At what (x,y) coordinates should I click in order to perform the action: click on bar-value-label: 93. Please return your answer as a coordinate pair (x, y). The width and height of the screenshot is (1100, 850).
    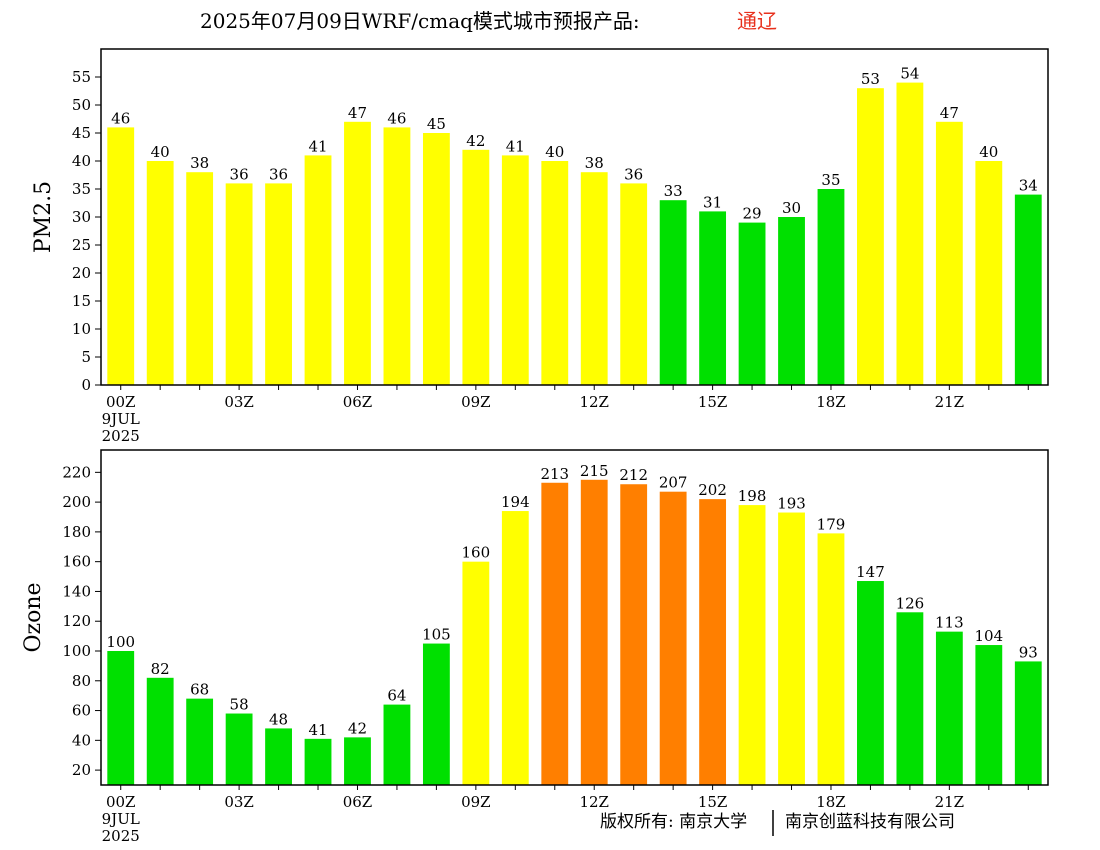
    Looking at the image, I should click on (1028, 652).